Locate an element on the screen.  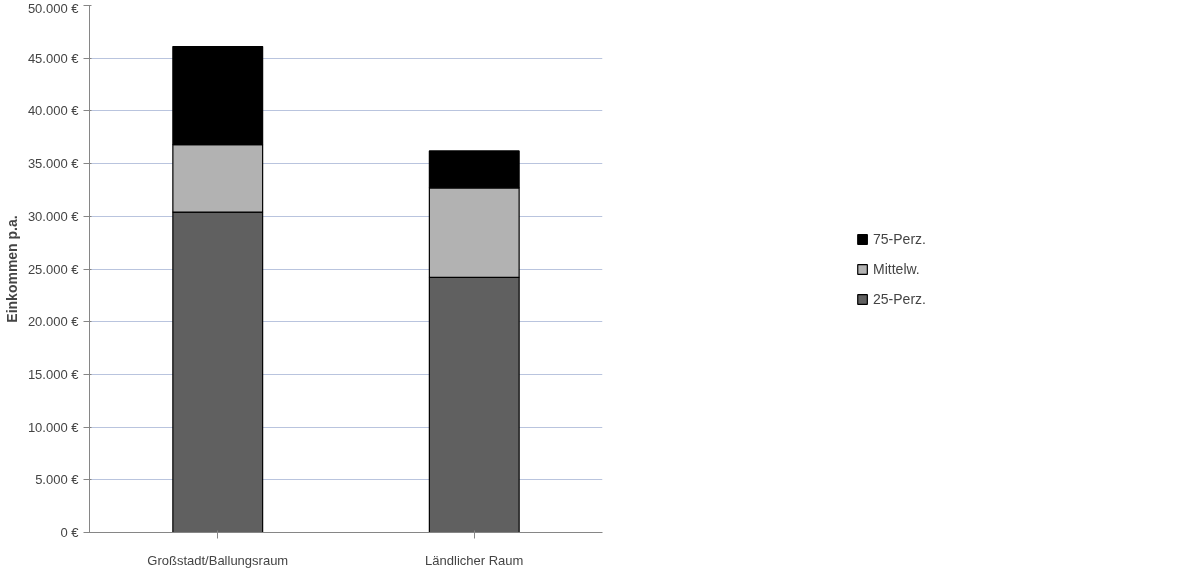
y-tick-label: 35.000 € is located at coordinates (53, 164).